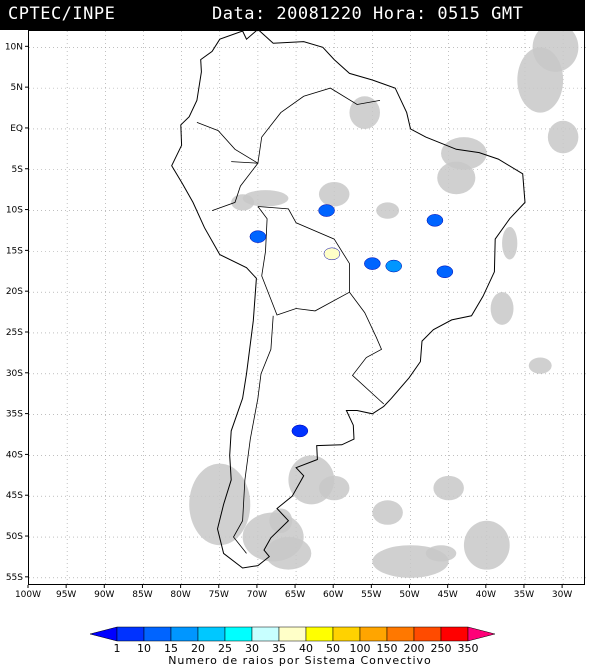  Describe the element at coordinates (333, 595) in the screenshot. I see `lon-tick-label: 60W` at that location.